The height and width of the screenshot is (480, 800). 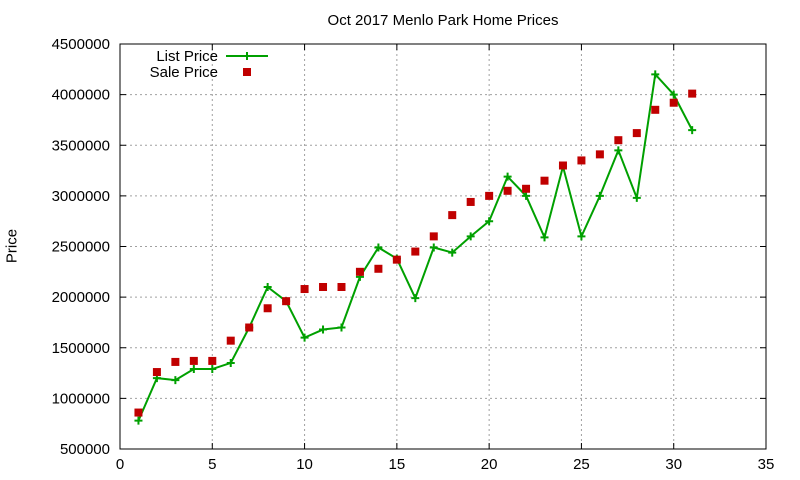 What do you see at coordinates (81, 297) in the screenshot?
I see `y-tick-label: 2000000` at bounding box center [81, 297].